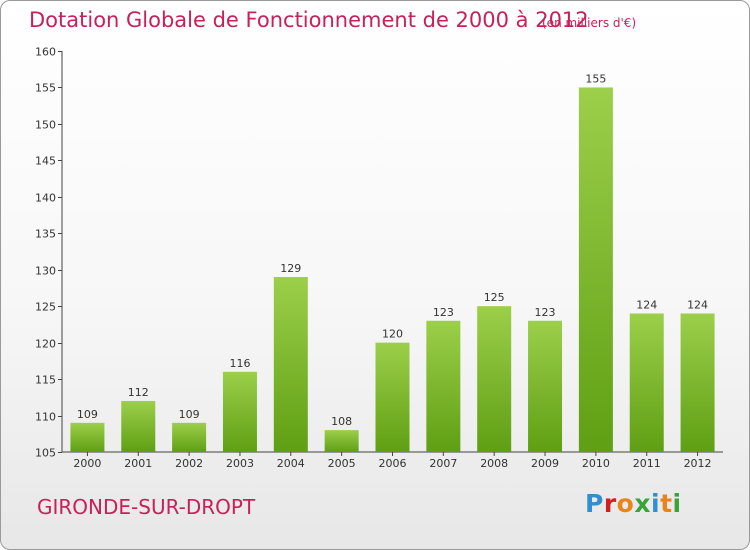 This screenshot has height=550, width=750. I want to click on y-tick-label: 150, so click(45, 125).